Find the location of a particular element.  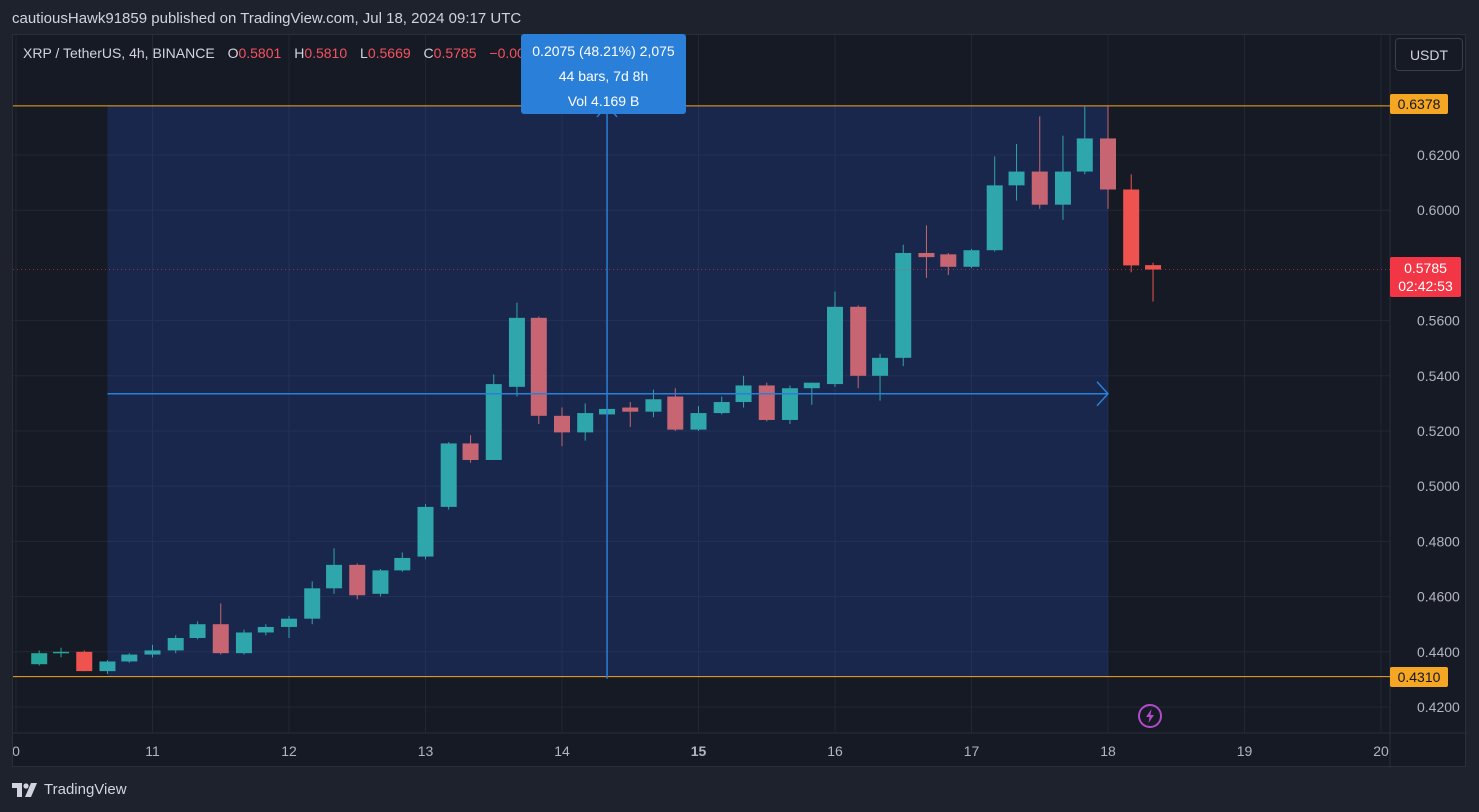

x-tick-label: 14 is located at coordinates (562, 751).